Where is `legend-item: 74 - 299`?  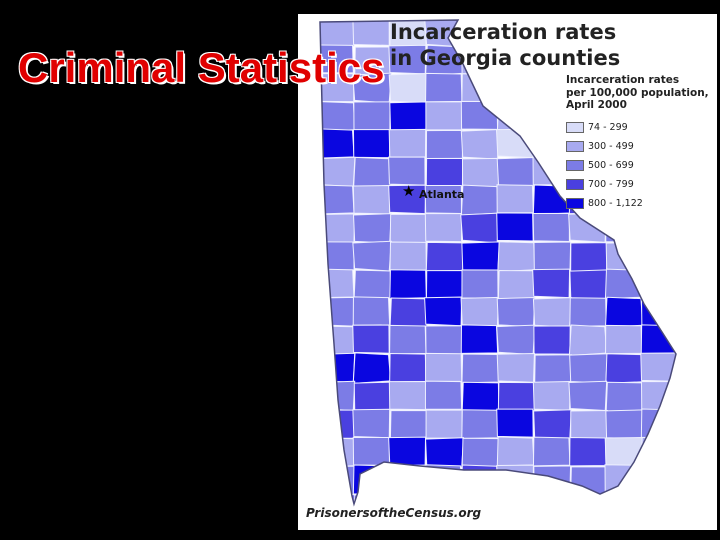
legend-item: 74 - 299 is located at coordinates (640, 127).